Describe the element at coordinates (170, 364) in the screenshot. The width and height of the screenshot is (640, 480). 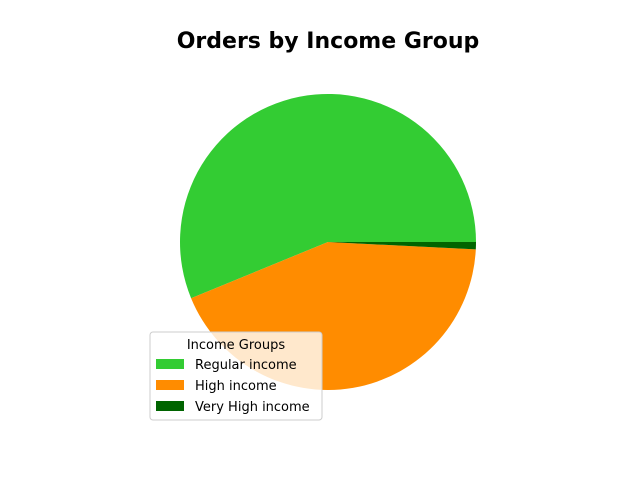
I see `legend-swatch-regular-income` at that location.